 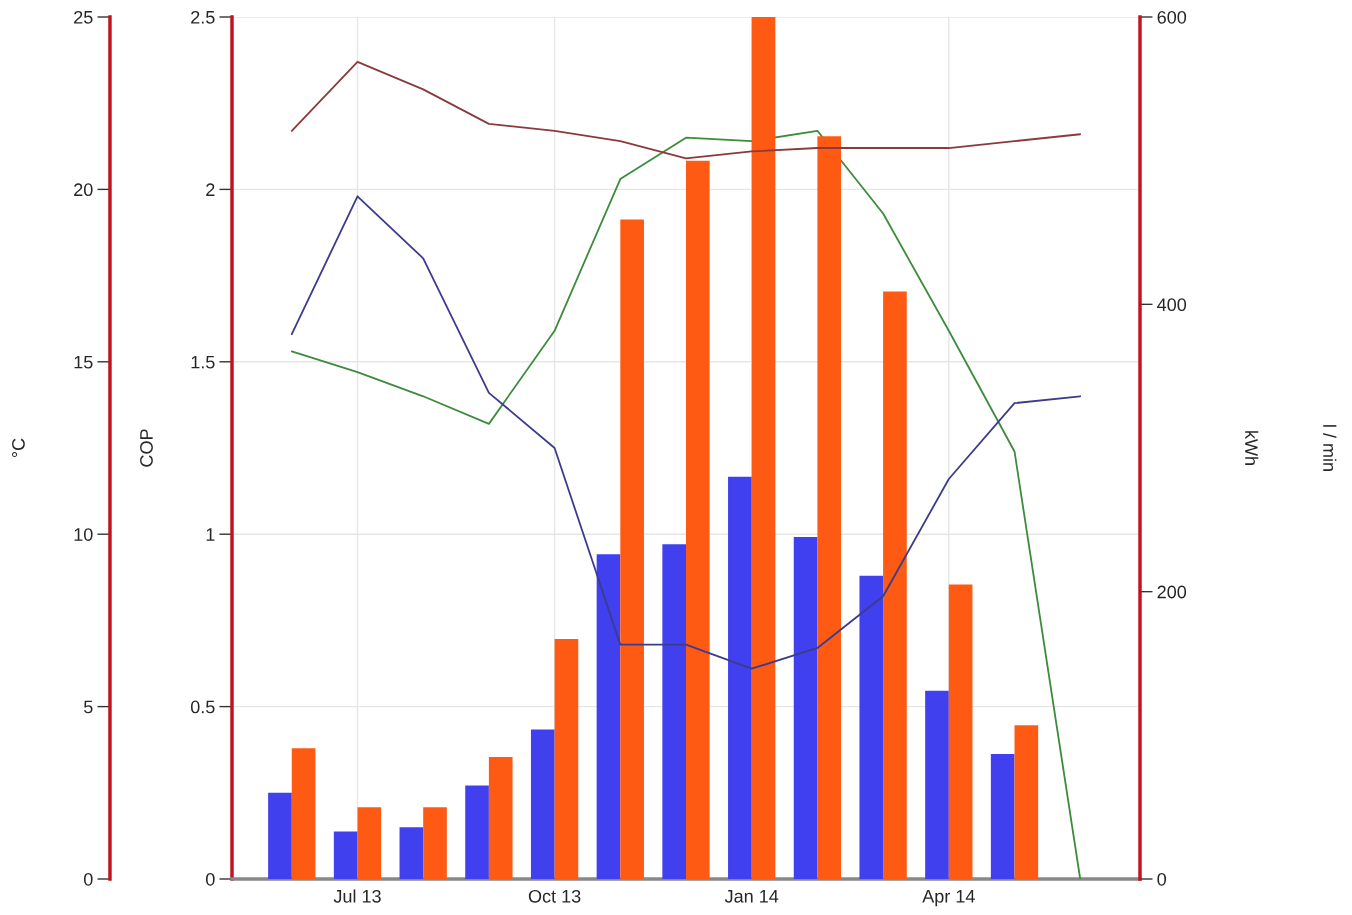 I want to click on y2-tick-label: 600, so click(x=1172, y=17).